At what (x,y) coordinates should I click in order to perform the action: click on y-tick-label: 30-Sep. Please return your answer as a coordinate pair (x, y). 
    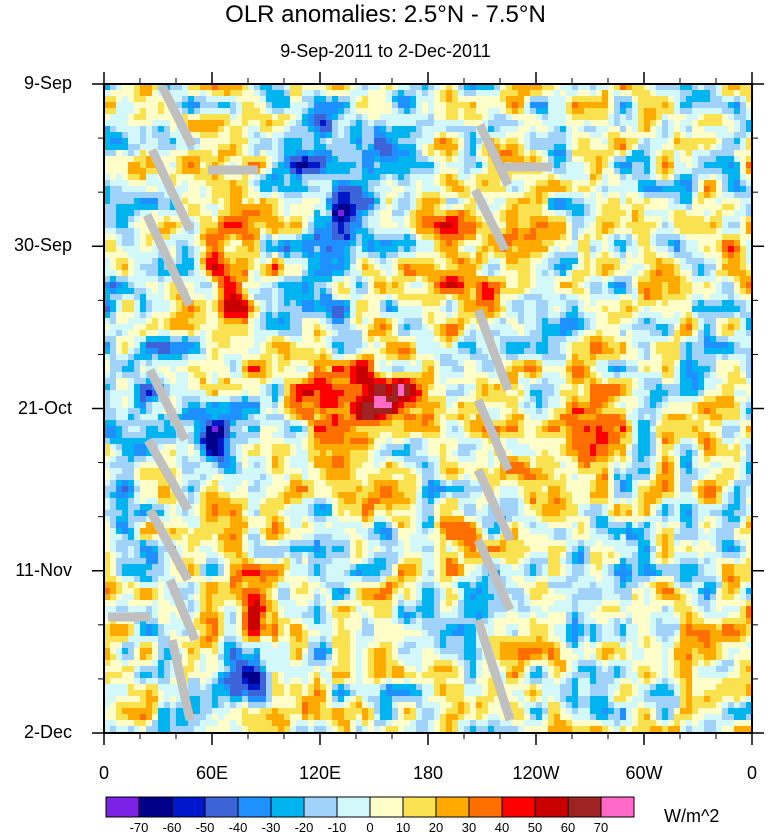
    Looking at the image, I should click on (36, 245).